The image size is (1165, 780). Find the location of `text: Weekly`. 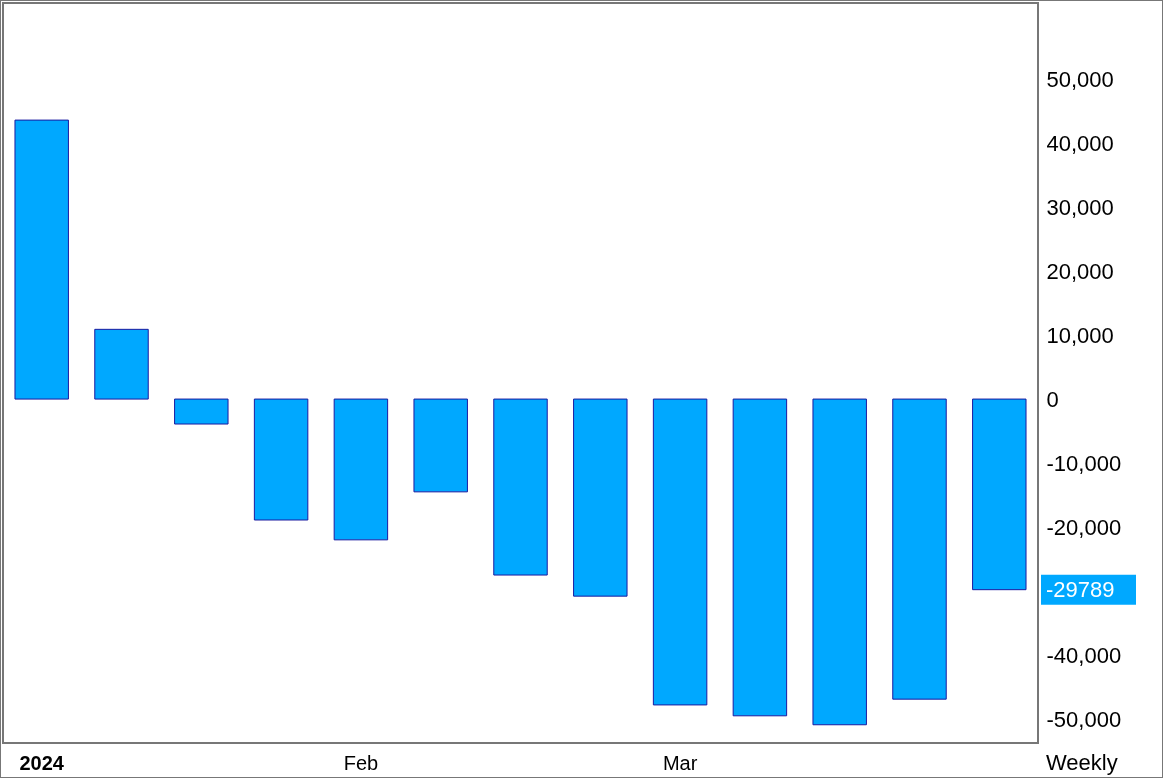

text: Weekly is located at coordinates (1082, 762).